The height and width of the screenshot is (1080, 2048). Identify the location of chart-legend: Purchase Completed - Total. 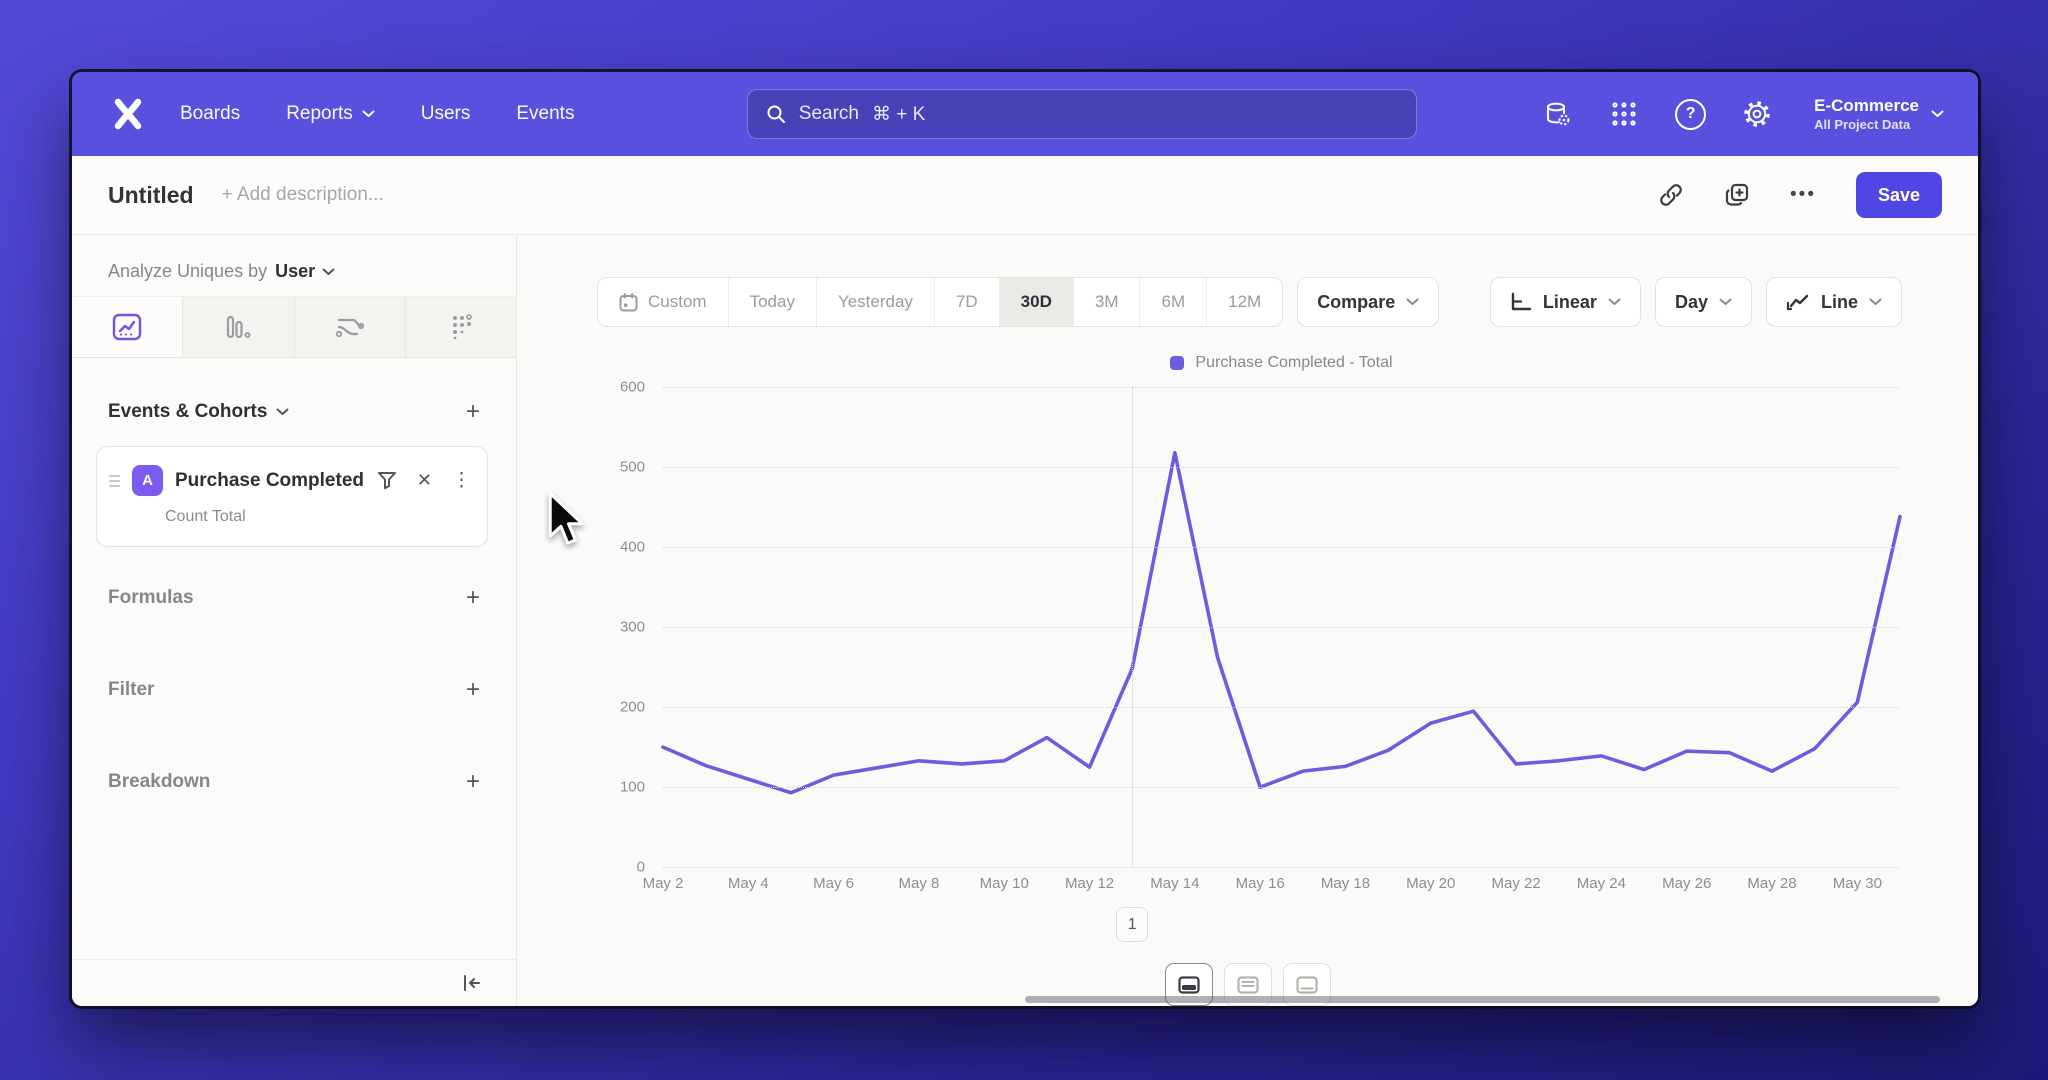
(1281, 363).